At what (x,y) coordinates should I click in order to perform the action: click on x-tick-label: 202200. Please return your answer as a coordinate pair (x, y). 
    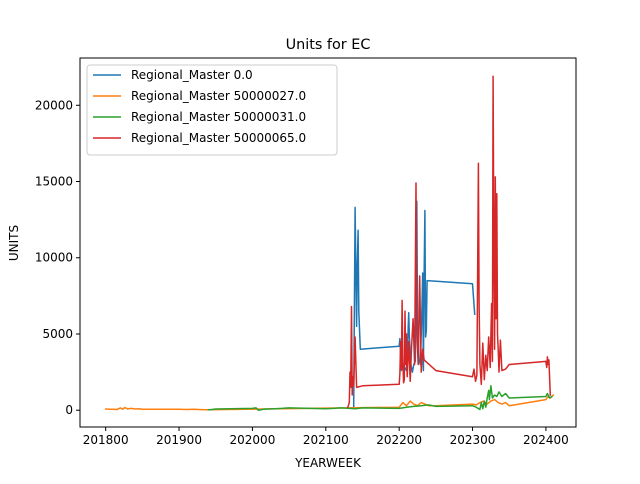
    Looking at the image, I should click on (399, 440).